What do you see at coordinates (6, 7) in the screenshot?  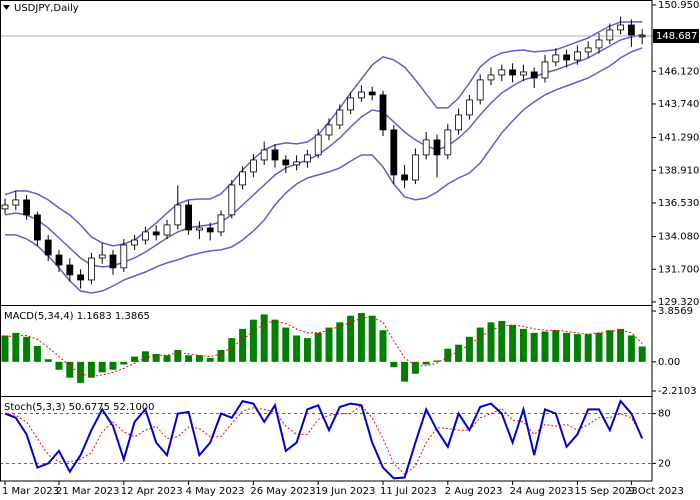 I see `menu-arrow` at bounding box center [6, 7].